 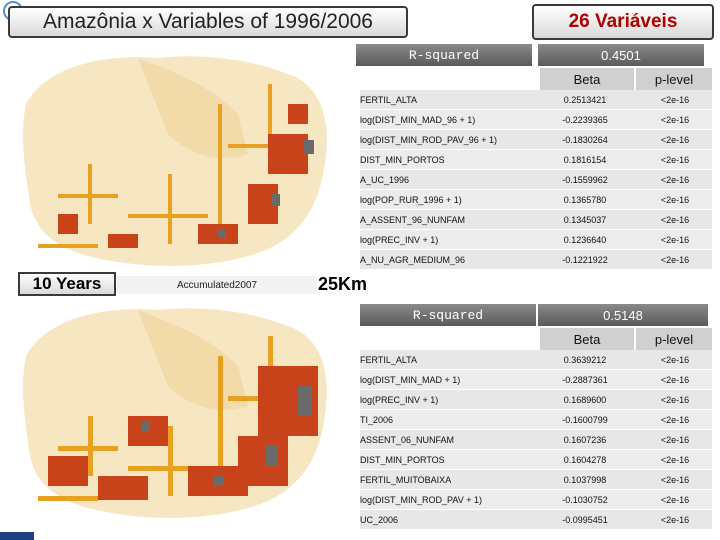 I want to click on variable-cell: log(POP_RUR_1996 + 1), so click(x=446, y=199).